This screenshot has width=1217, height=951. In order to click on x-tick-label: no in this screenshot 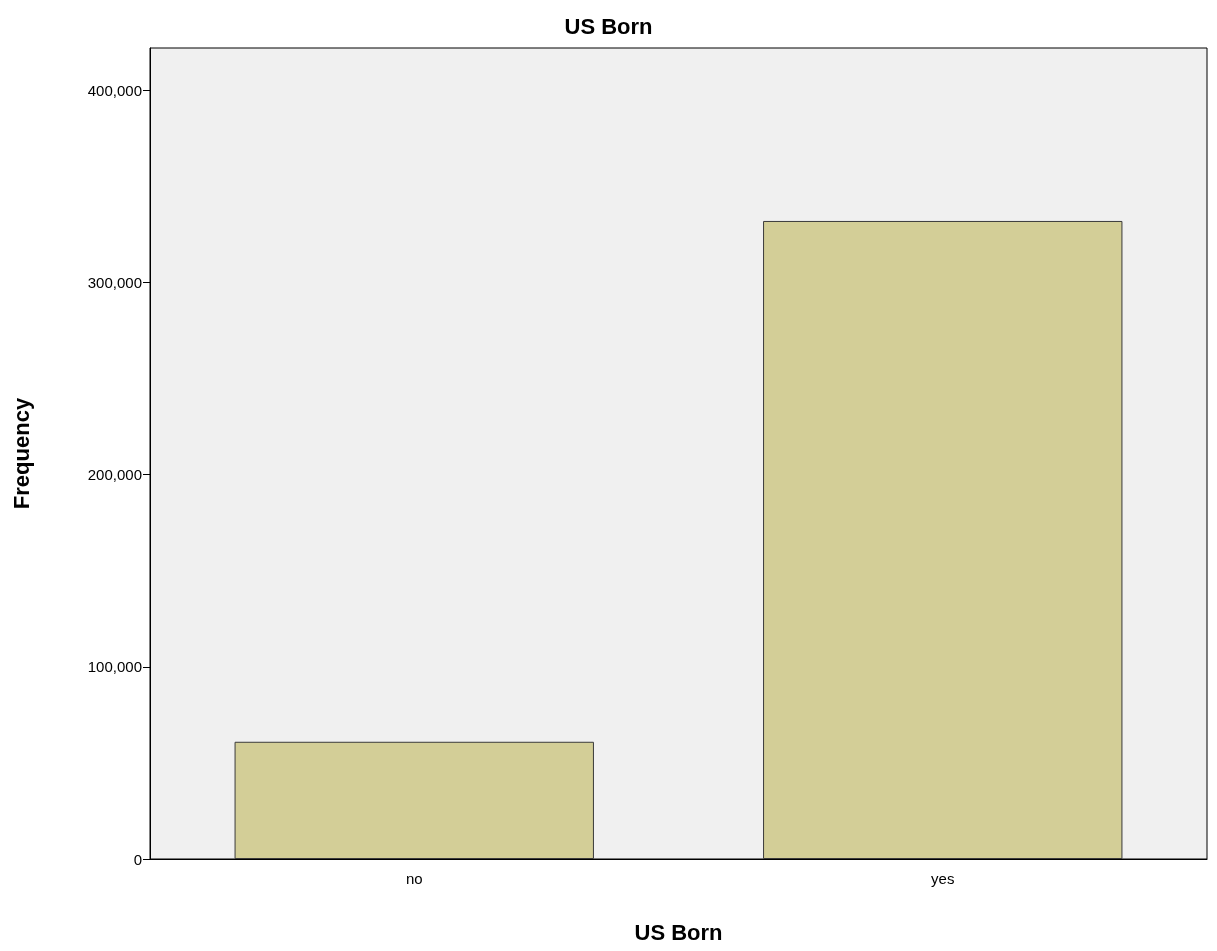, I will do `click(414, 878)`.